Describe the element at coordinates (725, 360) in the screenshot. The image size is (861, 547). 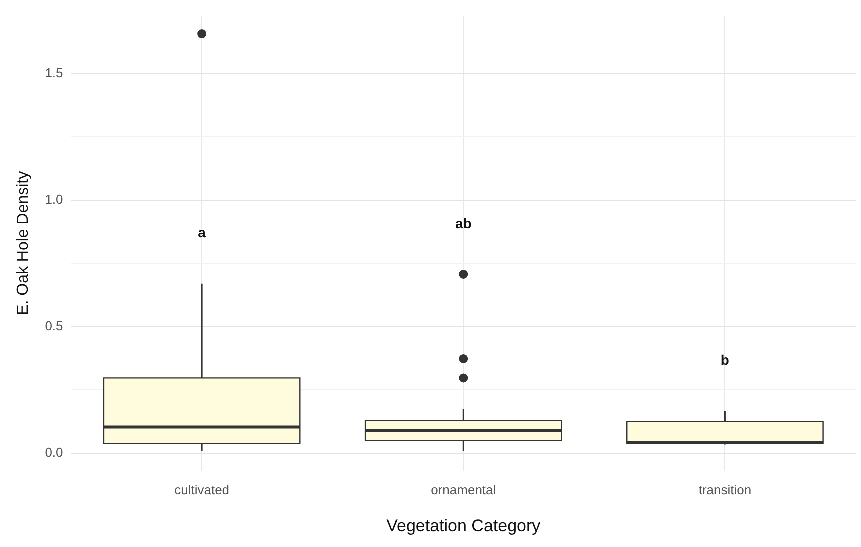
I see `annotation: b` at that location.